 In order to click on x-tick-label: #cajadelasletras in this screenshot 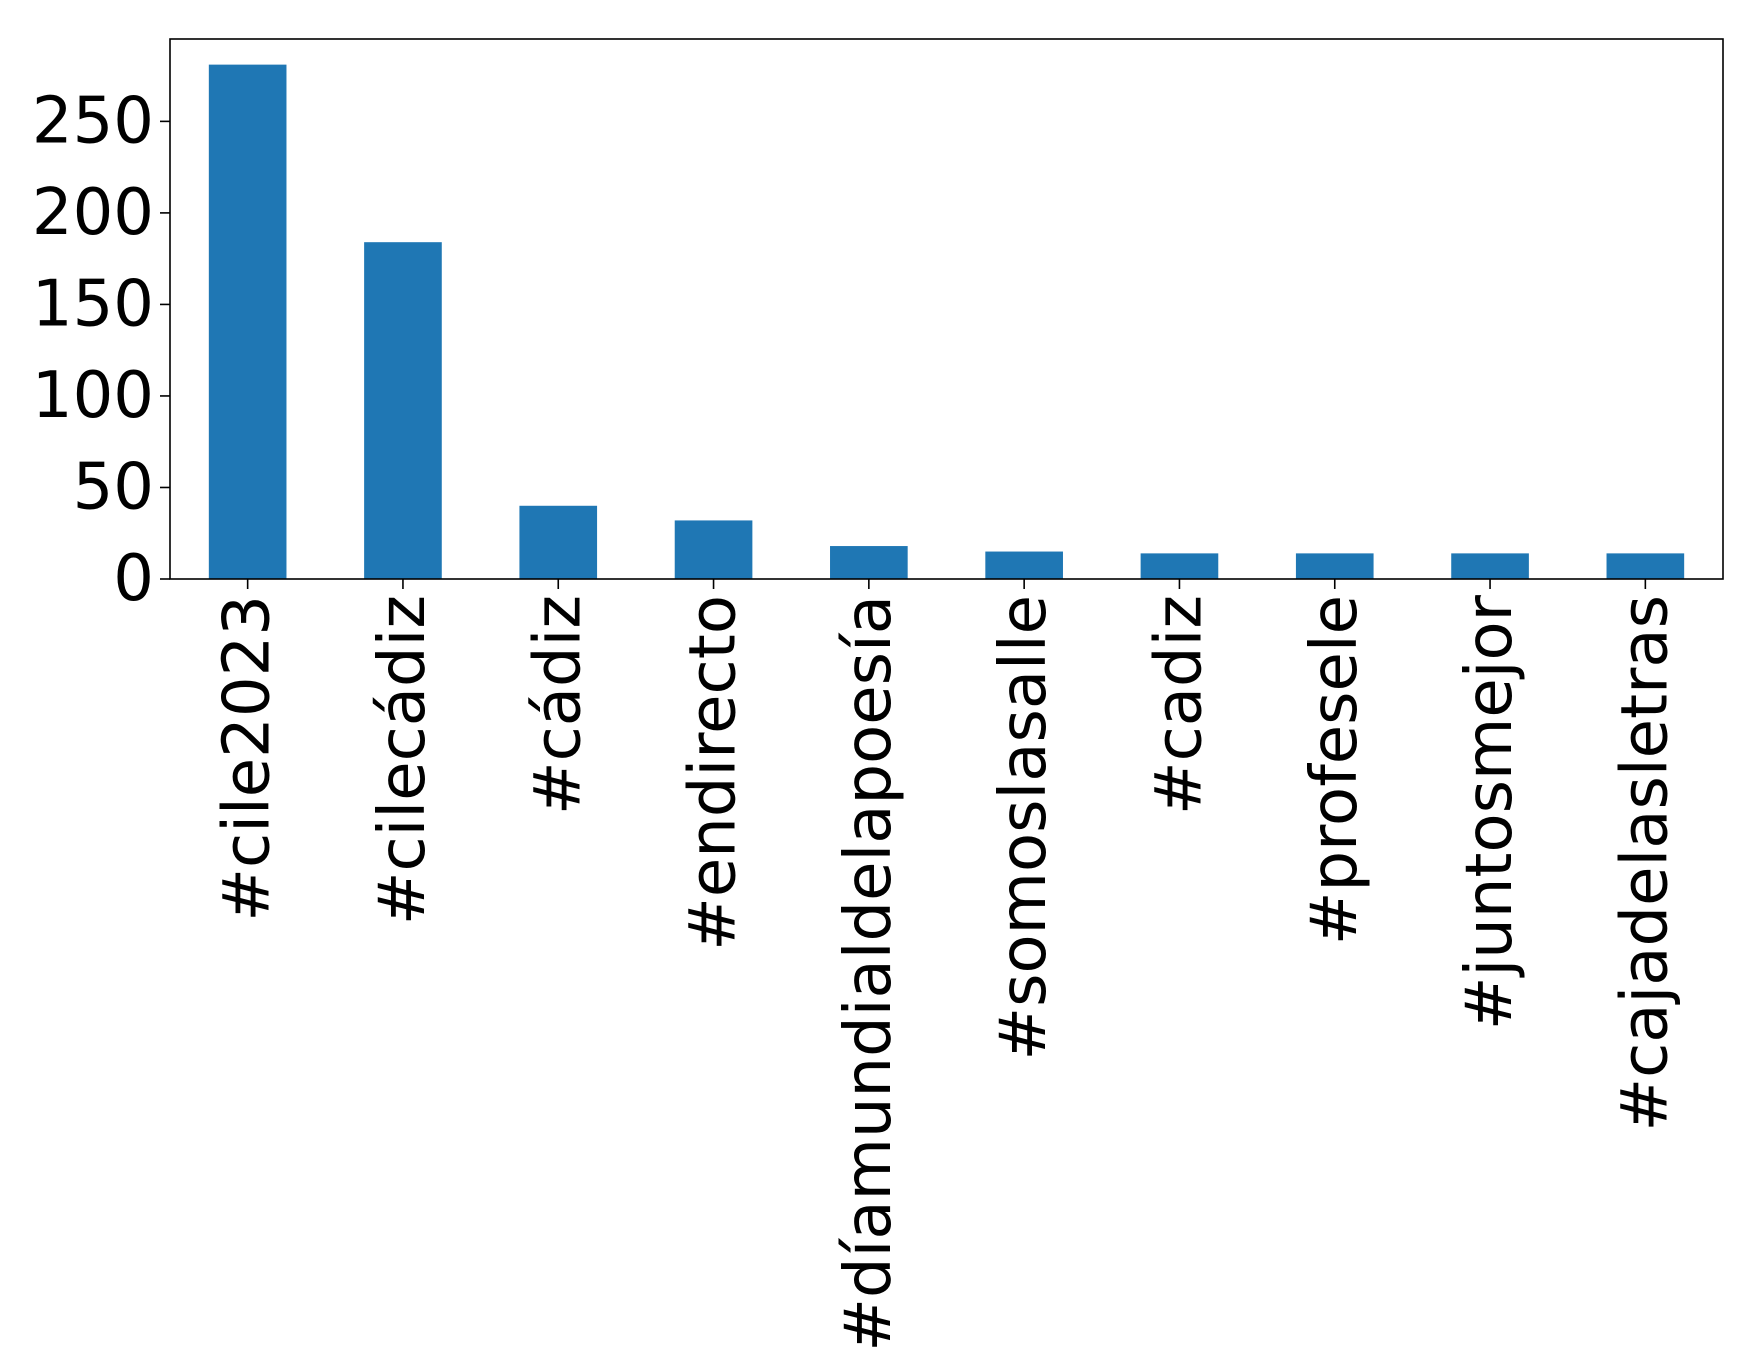, I will do `click(1645, 863)`.